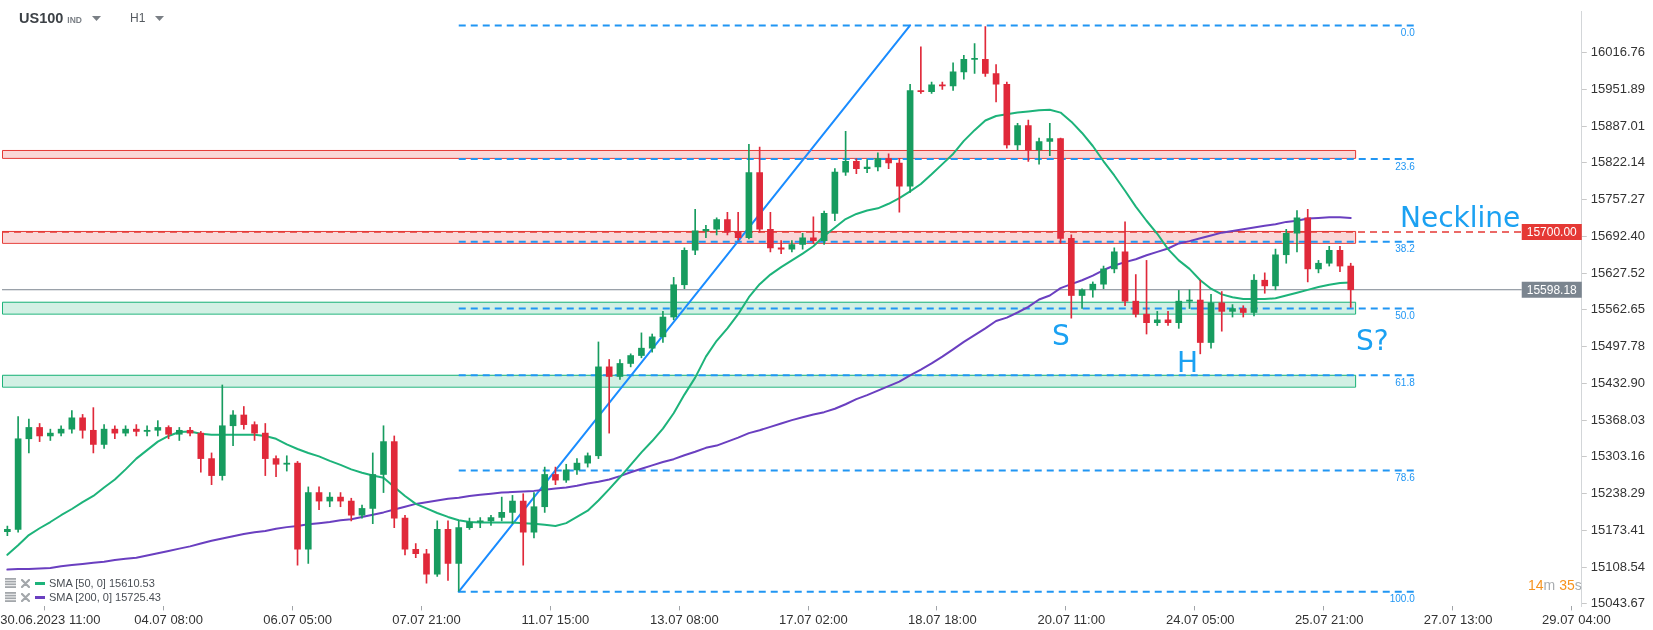  I want to click on x-tick-label: 06.07 05:00, so click(297, 619).